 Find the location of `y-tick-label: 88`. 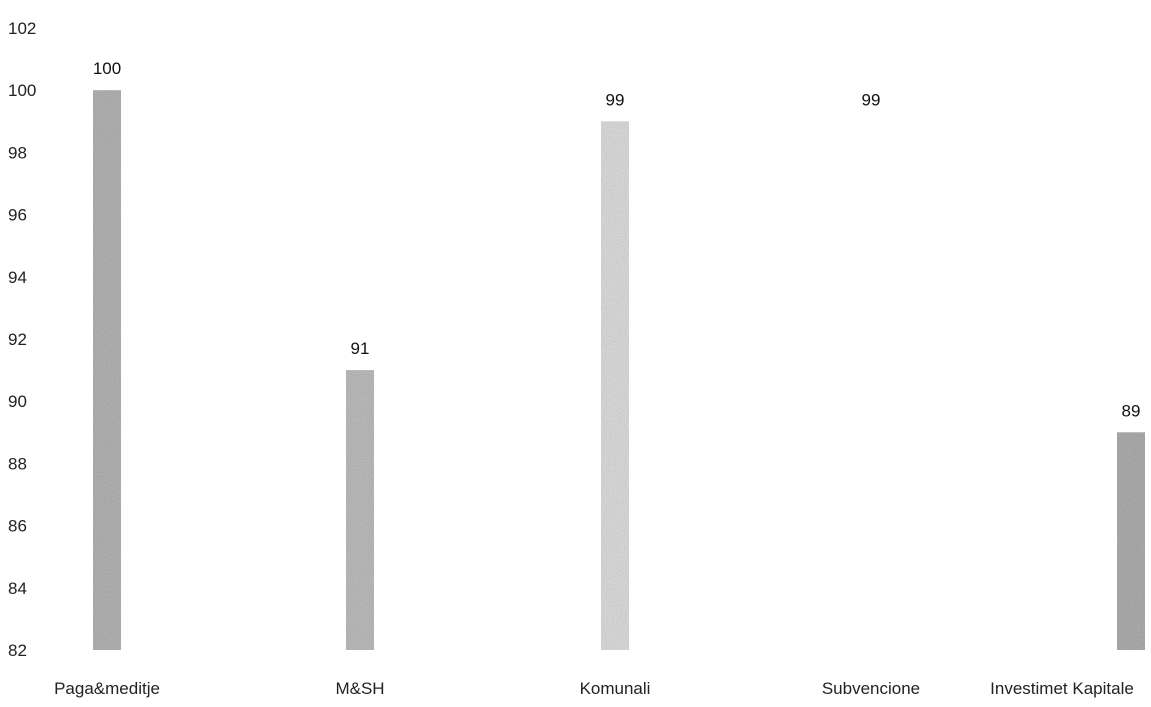

y-tick-label: 88 is located at coordinates (17, 463).